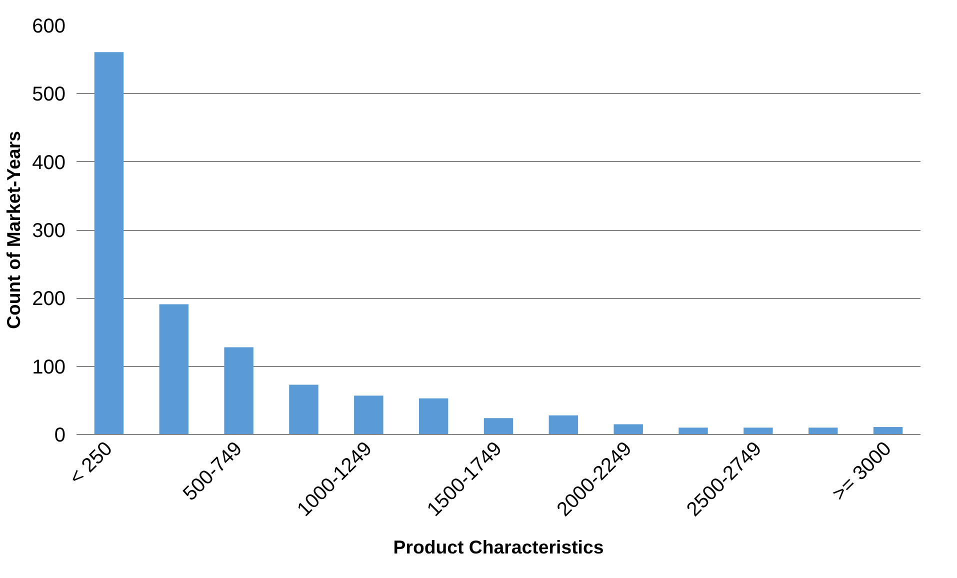 The height and width of the screenshot is (578, 957). I want to click on y-tick-label: 400, so click(49, 163).